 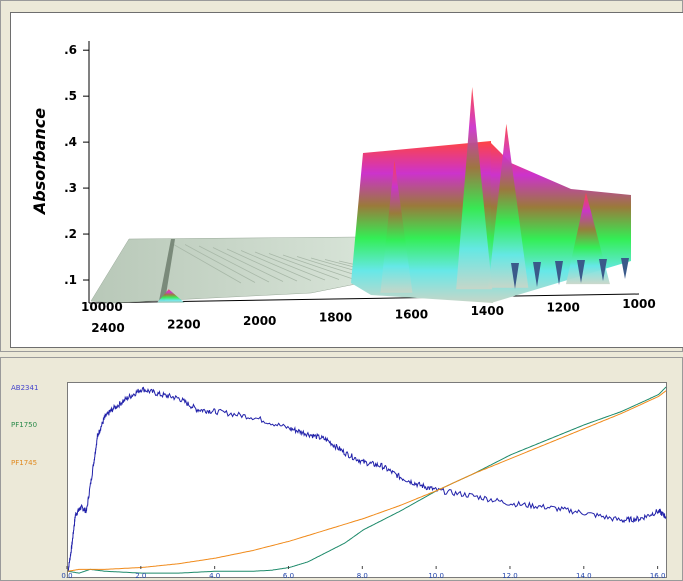 What do you see at coordinates (107, 328) in the screenshot?
I see `x-tick-label: 2400` at bounding box center [107, 328].